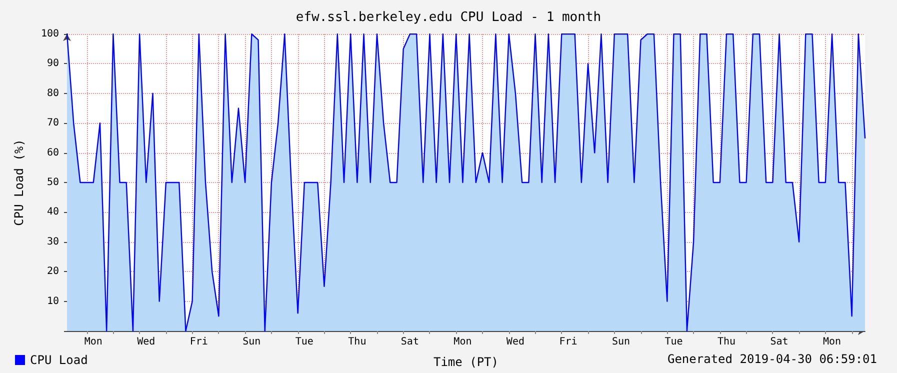 This screenshot has width=897, height=373. What do you see at coordinates (52, 301) in the screenshot?
I see `y-tick-label: 10` at bounding box center [52, 301].